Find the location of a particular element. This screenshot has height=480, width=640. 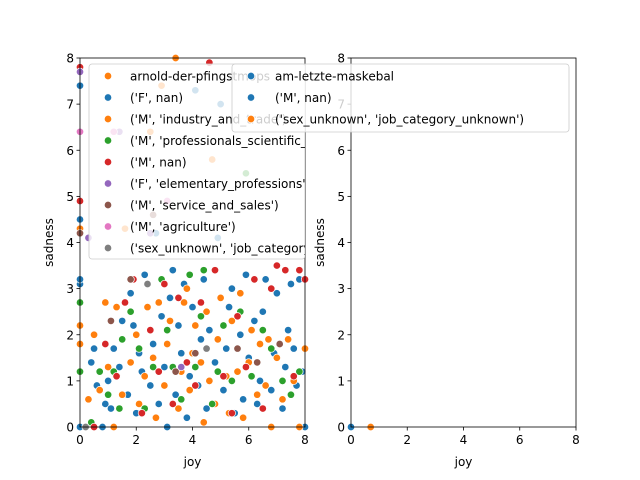

x-tick-label: 0 is located at coordinates (351, 440).